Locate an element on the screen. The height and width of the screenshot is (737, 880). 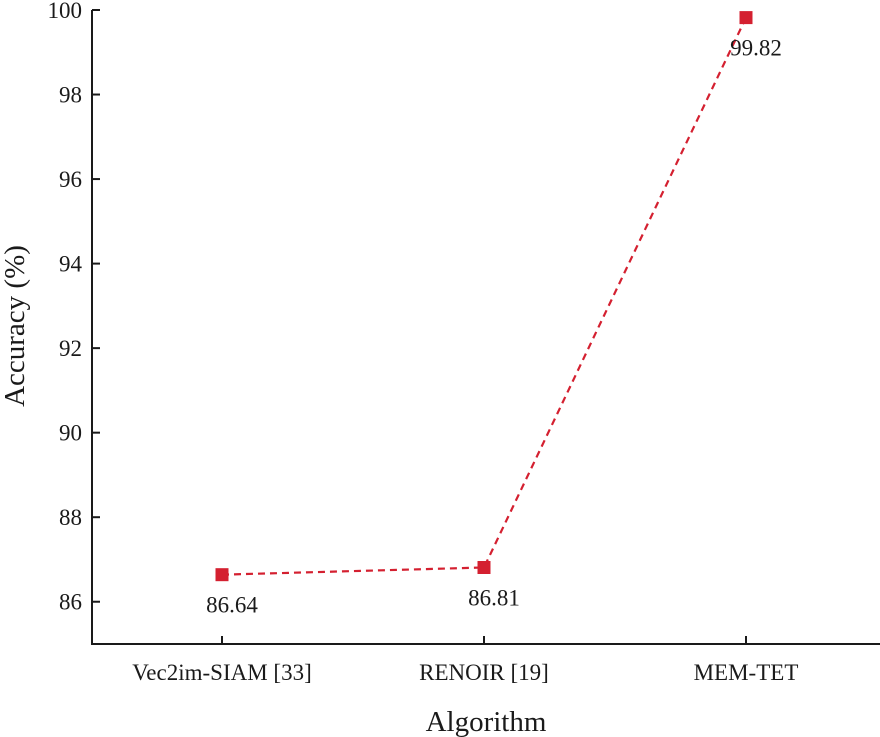
data-label: 99.82 is located at coordinates (756, 48).